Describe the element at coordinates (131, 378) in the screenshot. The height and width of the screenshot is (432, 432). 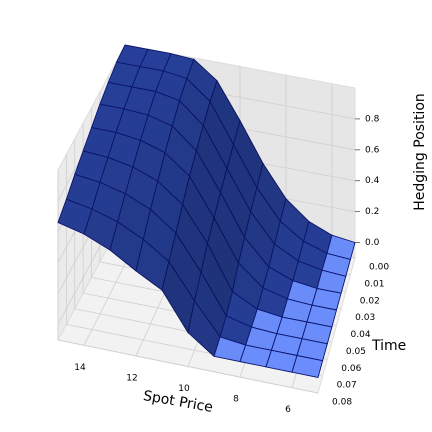
I see `x-tick-label: 12` at that location.